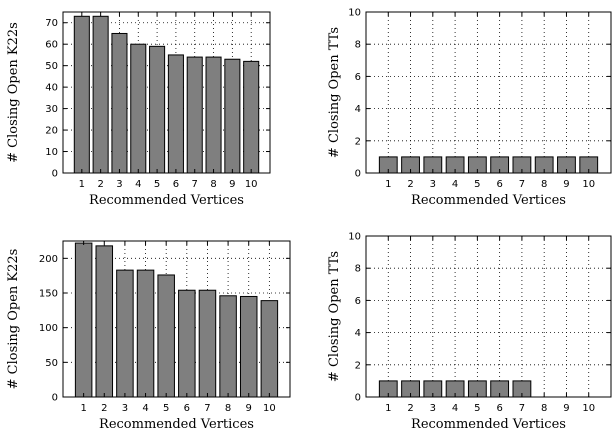 The height and width of the screenshot is (431, 615). What do you see at coordinates (48, 259) in the screenshot?
I see `y-tick-label: 200` at bounding box center [48, 259].